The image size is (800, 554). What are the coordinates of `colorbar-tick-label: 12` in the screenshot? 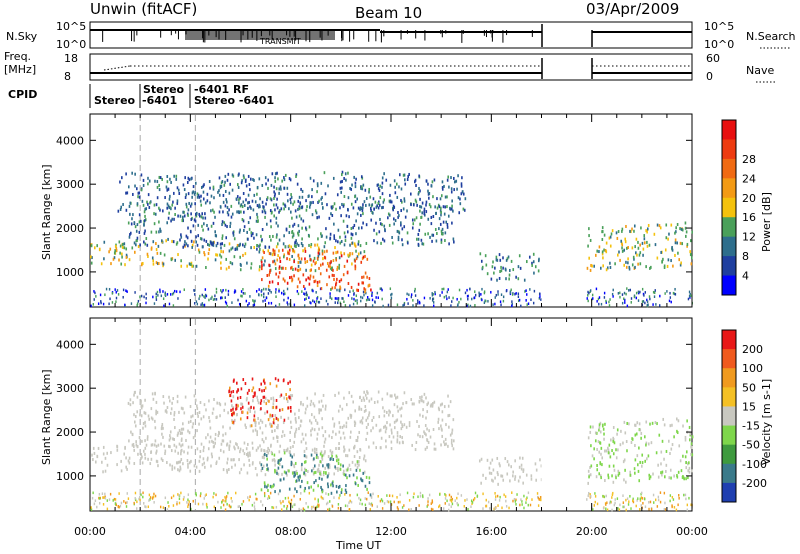 It's located at (749, 237).